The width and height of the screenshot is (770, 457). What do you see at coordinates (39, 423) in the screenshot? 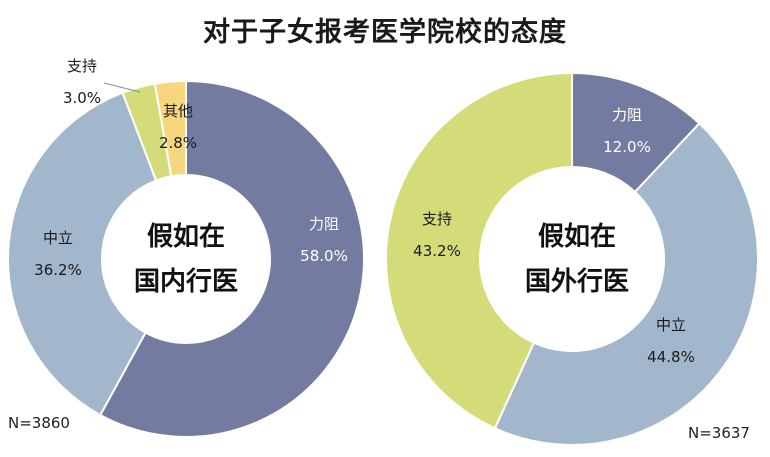
I see `sample-size-label: N=3860` at bounding box center [39, 423].